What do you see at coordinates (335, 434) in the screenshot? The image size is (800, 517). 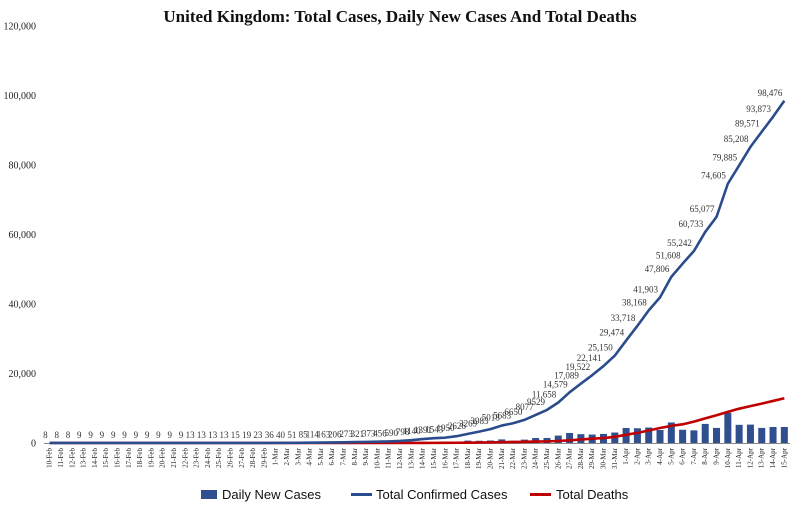 I see `total-cases-data-label: 206` at bounding box center [335, 434].